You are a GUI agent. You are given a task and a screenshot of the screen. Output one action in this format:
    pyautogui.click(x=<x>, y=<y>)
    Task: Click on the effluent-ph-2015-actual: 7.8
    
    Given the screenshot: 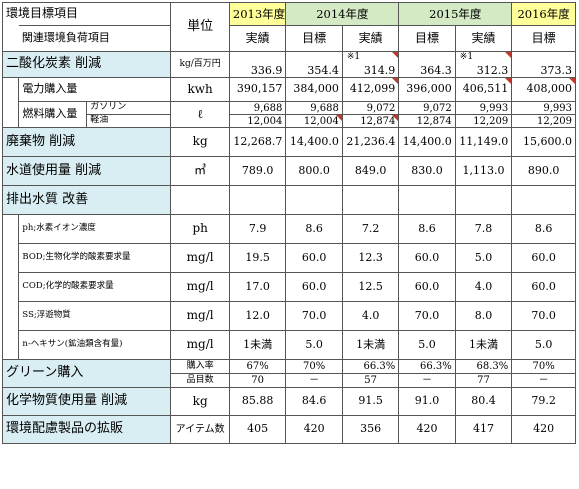 What is the action you would take?
    pyautogui.click(x=483, y=229)
    